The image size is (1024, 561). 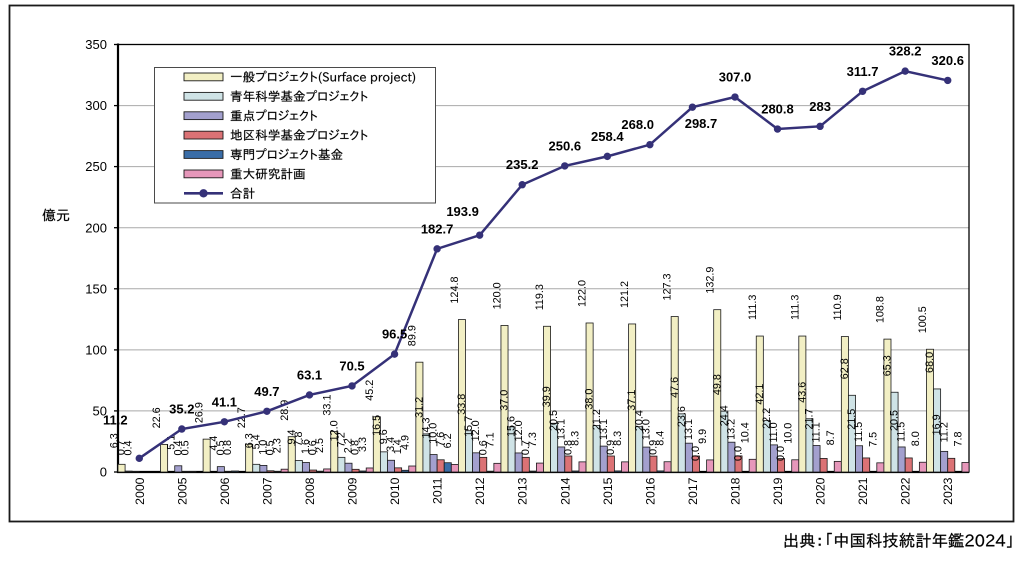 What do you see at coordinates (778, 491) in the screenshot?
I see `svg-text: 2019` at bounding box center [778, 491].